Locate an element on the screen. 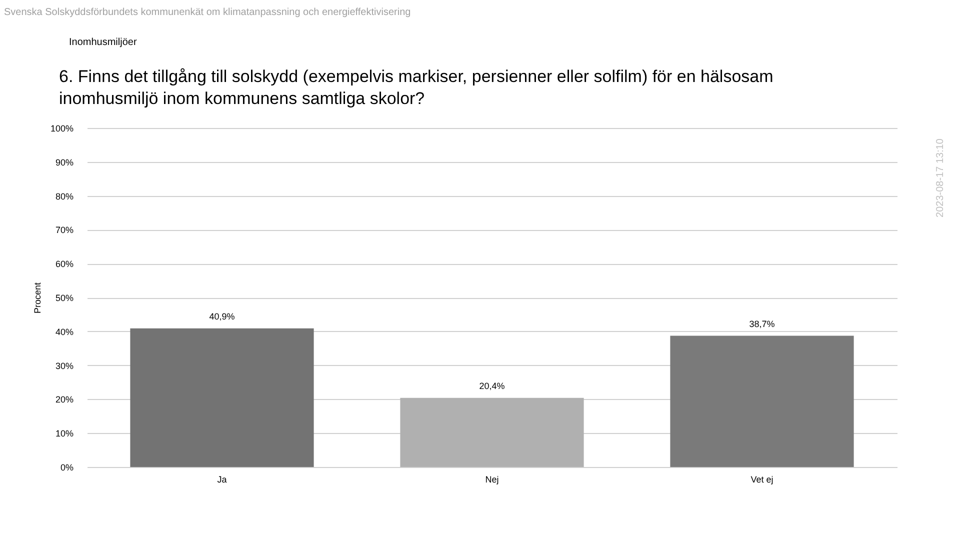 This screenshot has width=960, height=540. y-tick-label: 20% is located at coordinates (64, 399).